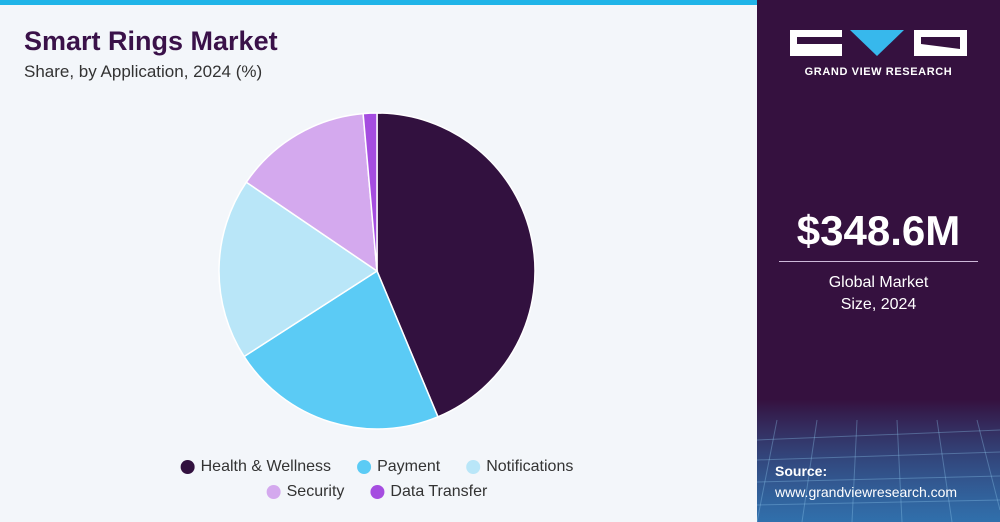 The width and height of the screenshot is (1000, 522). Describe the element at coordinates (151, 41) in the screenshot. I see `chart-title: Smart Rings Market` at that location.